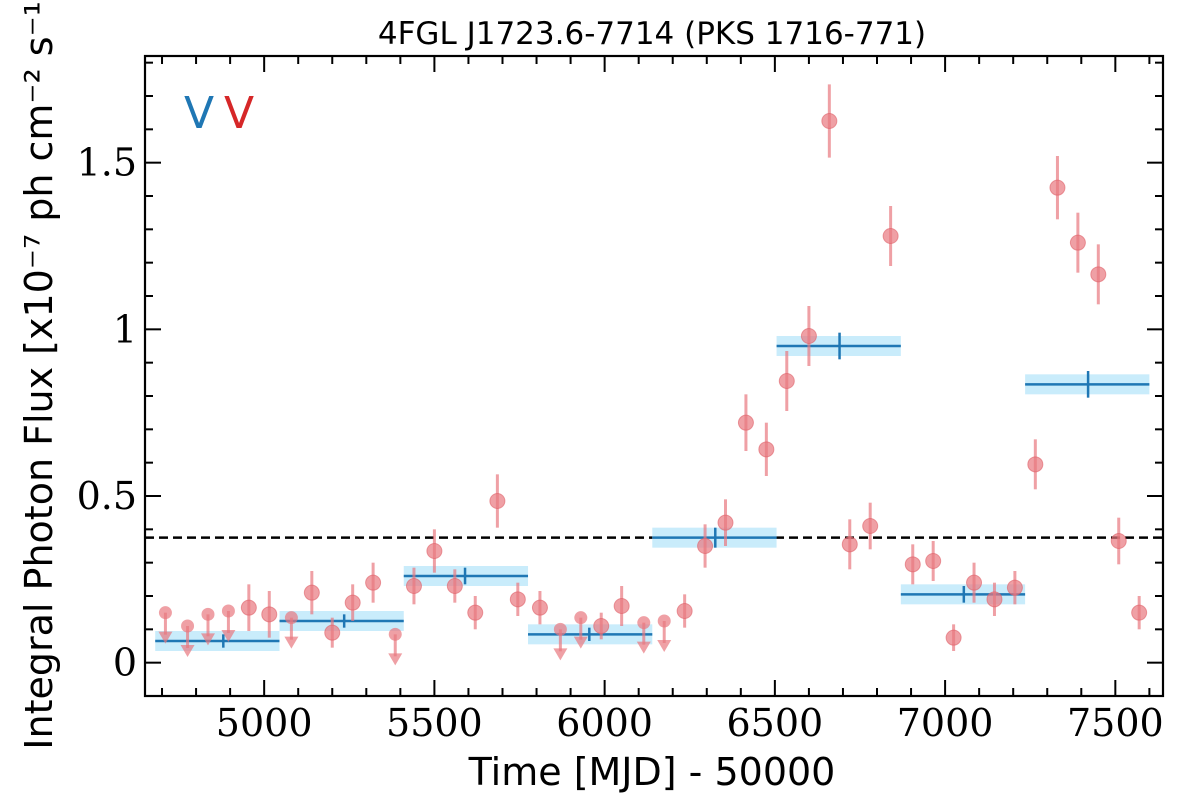  I want to click on y-tick-label-2: 1, so click(125, 329).